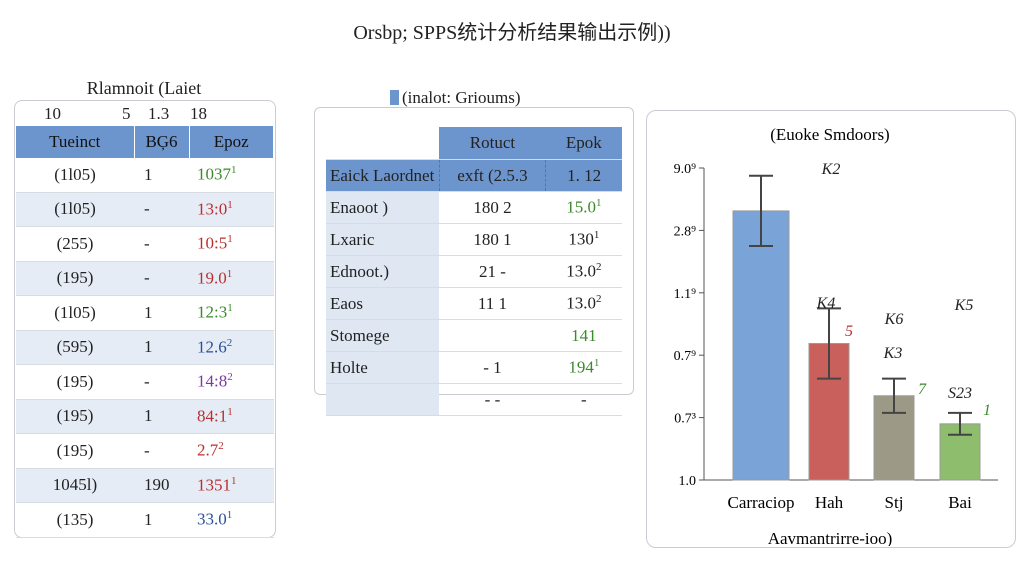 This screenshot has width=1024, height=576. I want to click on table-cell: Eaick Laordnet, so click(383, 175).